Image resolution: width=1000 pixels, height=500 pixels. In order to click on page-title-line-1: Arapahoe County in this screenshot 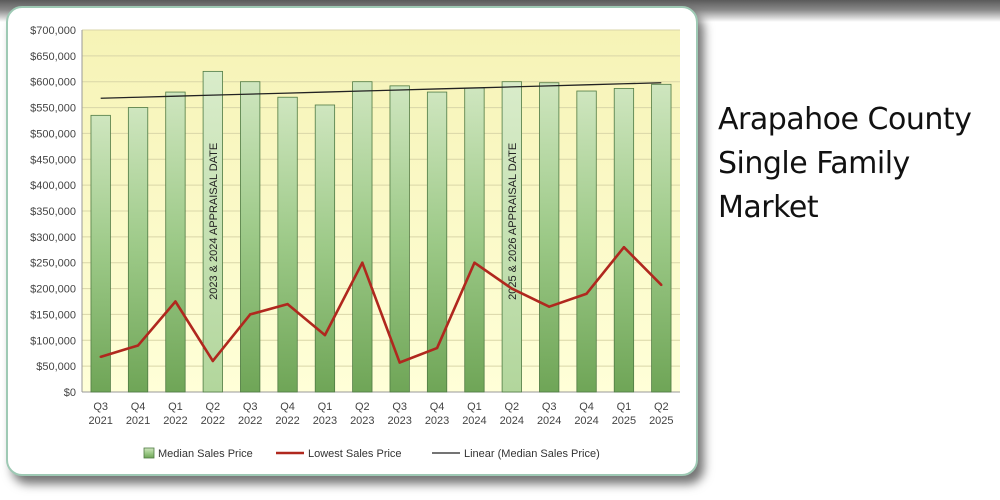, I will do `click(845, 119)`.